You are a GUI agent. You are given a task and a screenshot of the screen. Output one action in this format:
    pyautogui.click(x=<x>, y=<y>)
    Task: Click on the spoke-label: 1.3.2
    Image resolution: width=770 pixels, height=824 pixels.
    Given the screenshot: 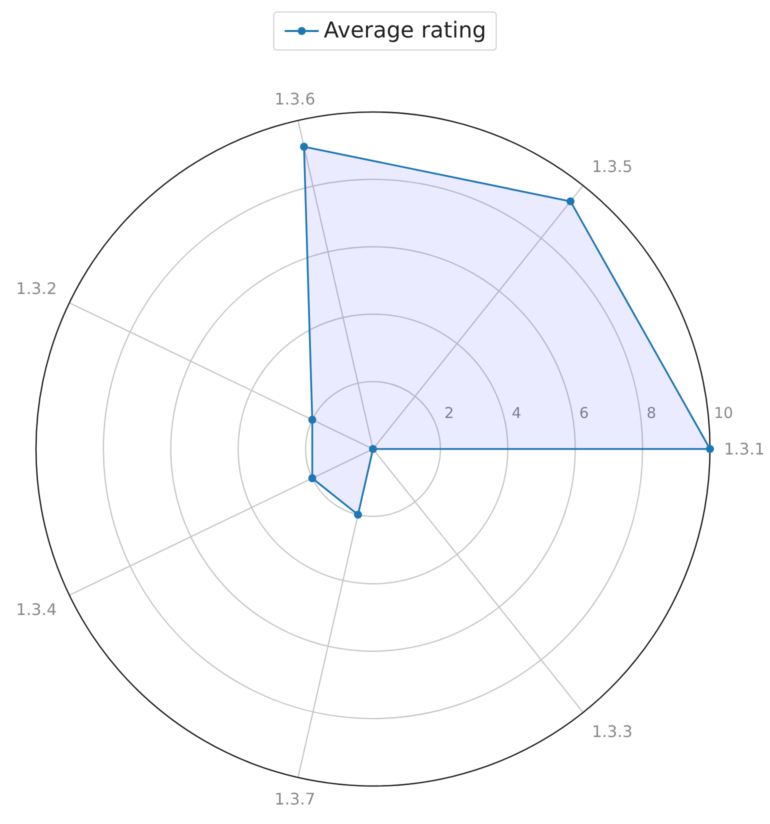 What is the action you would take?
    pyautogui.click(x=36, y=288)
    